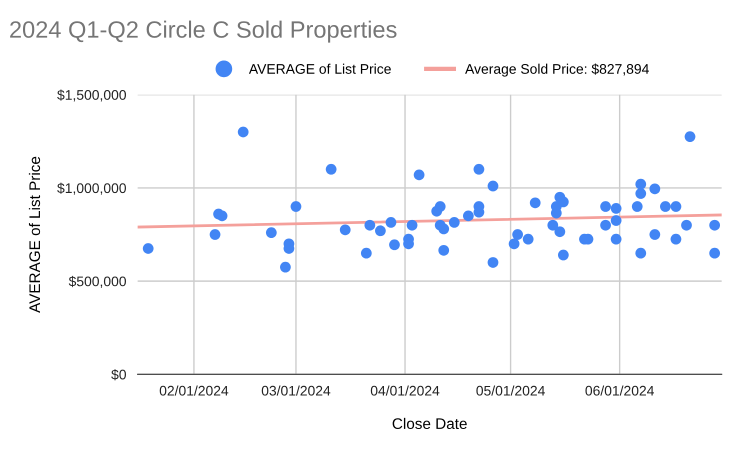 This screenshot has width=744, height=451. I want to click on x-tick-label: 03/01/2024, so click(296, 390).